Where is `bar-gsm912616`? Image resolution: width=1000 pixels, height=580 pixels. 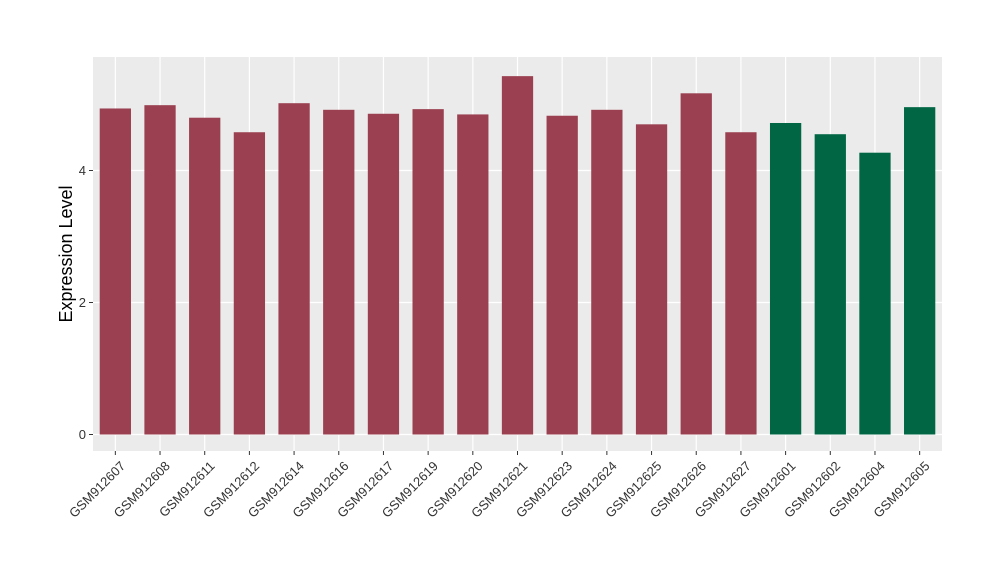 bar-gsm912616 is located at coordinates (339, 272).